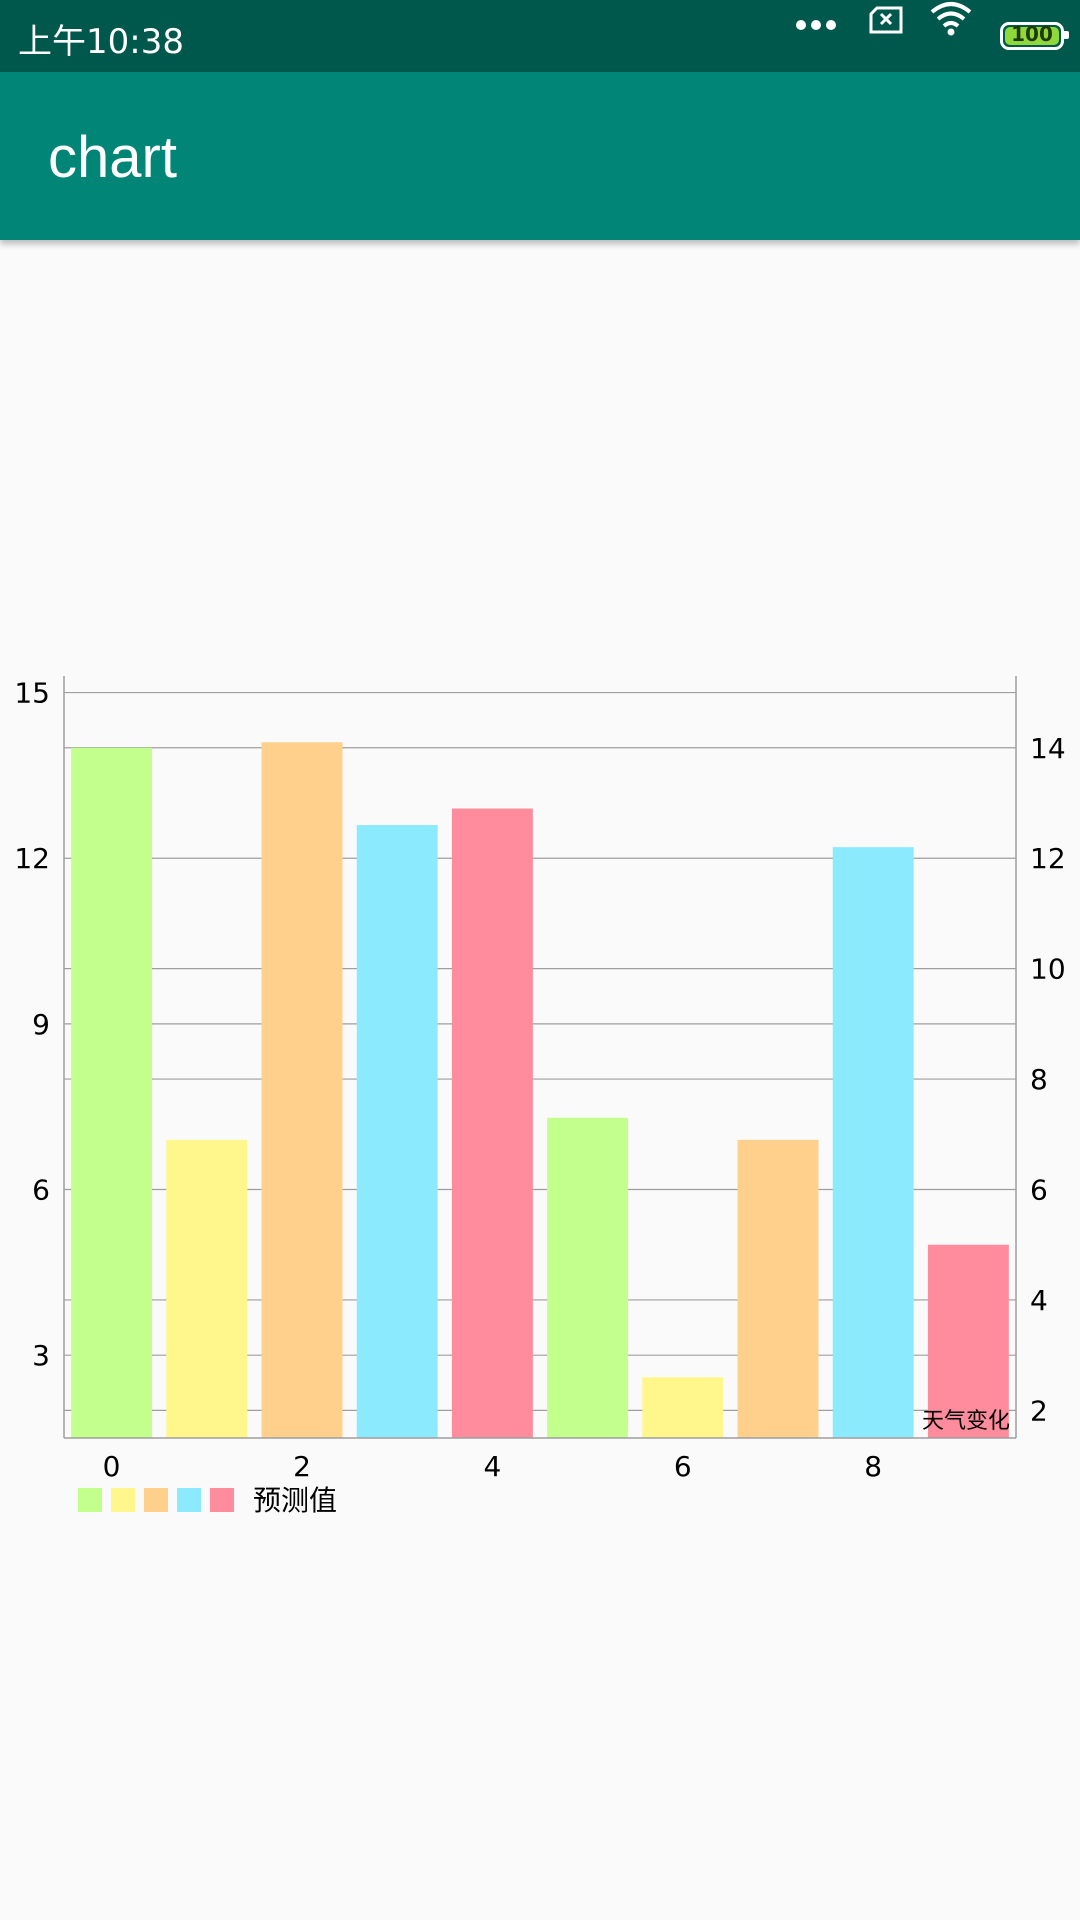  What do you see at coordinates (1039, 1190) in the screenshot?
I see `y-tick-label-right: 6` at bounding box center [1039, 1190].